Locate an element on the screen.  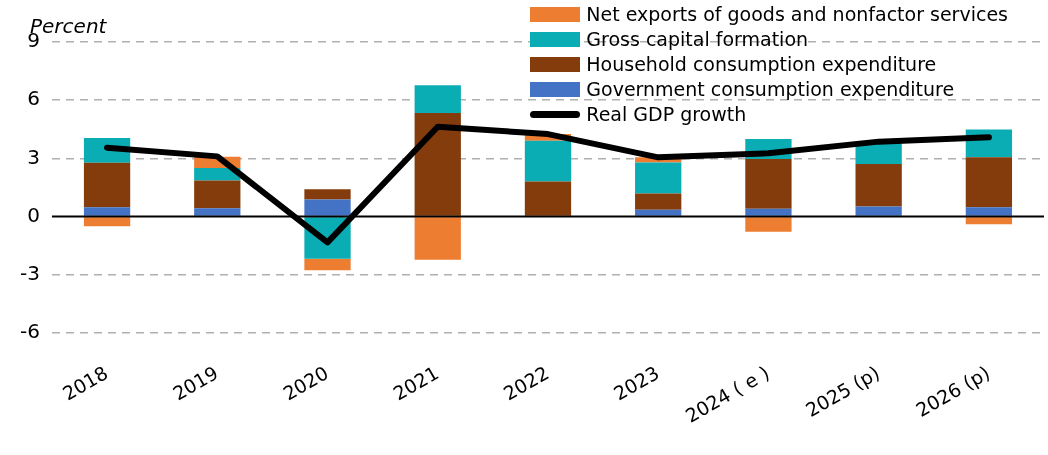
legend-label: Government consumption expenditure is located at coordinates (770, 89).